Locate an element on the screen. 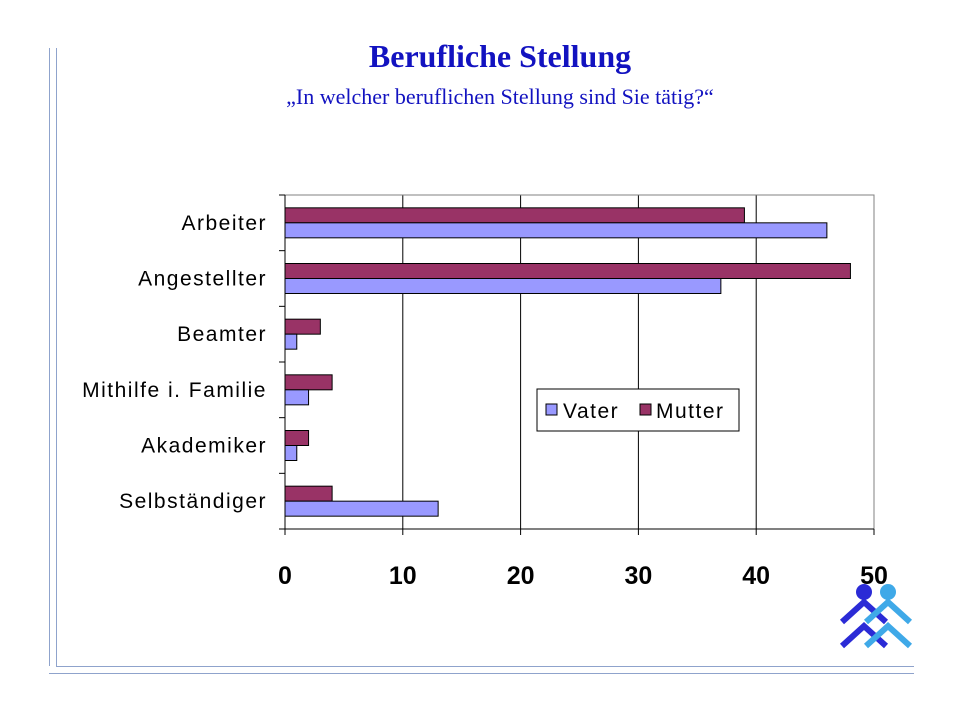 The height and width of the screenshot is (720, 960). tick-labels: 0 10 20 30 40 50 is located at coordinates (583, 576).